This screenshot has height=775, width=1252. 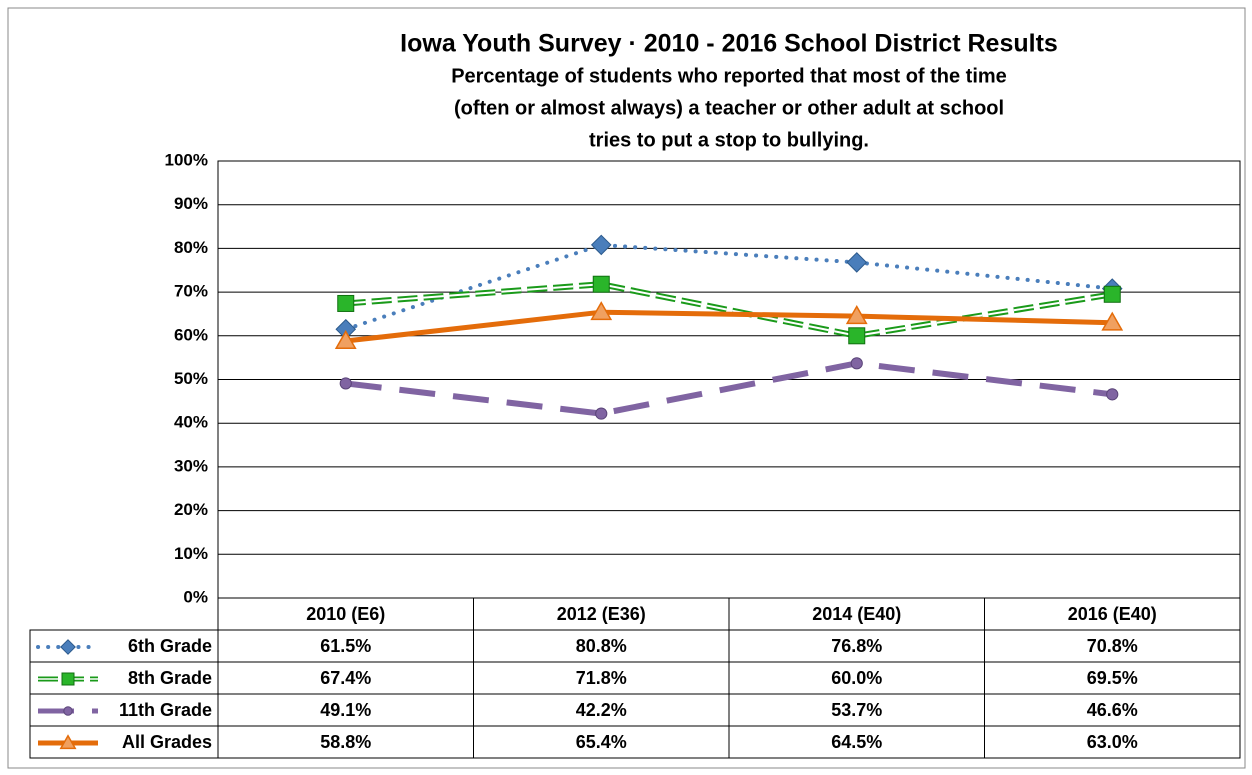 I want to click on chart-subtitle: tries to put a stop to bullying., so click(x=729, y=140).